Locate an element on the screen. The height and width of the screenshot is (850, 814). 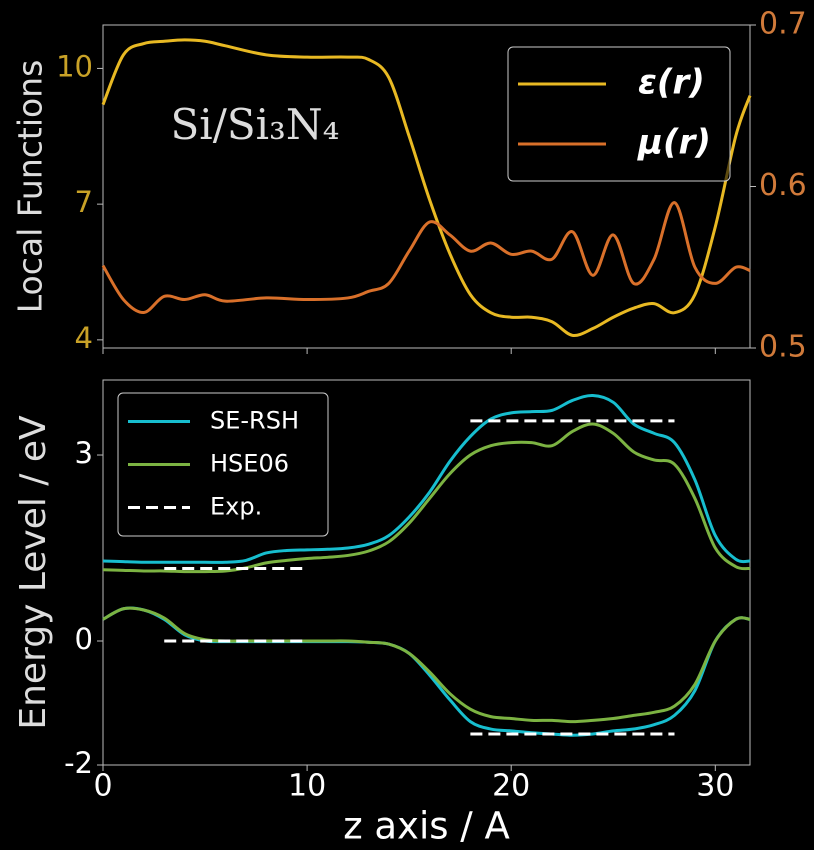
series-line is located at coordinates (426, 257).